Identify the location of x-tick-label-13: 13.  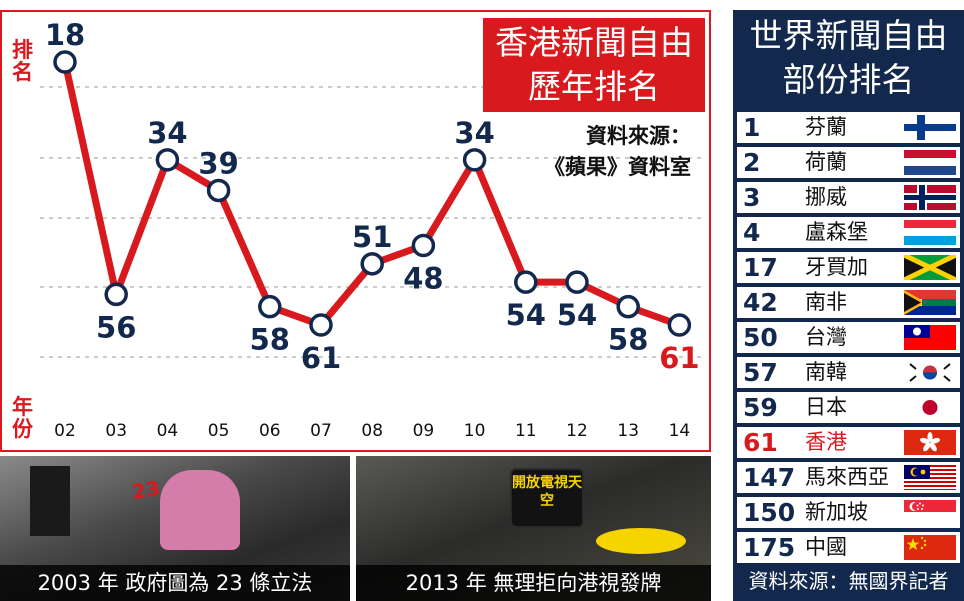
(628, 431).